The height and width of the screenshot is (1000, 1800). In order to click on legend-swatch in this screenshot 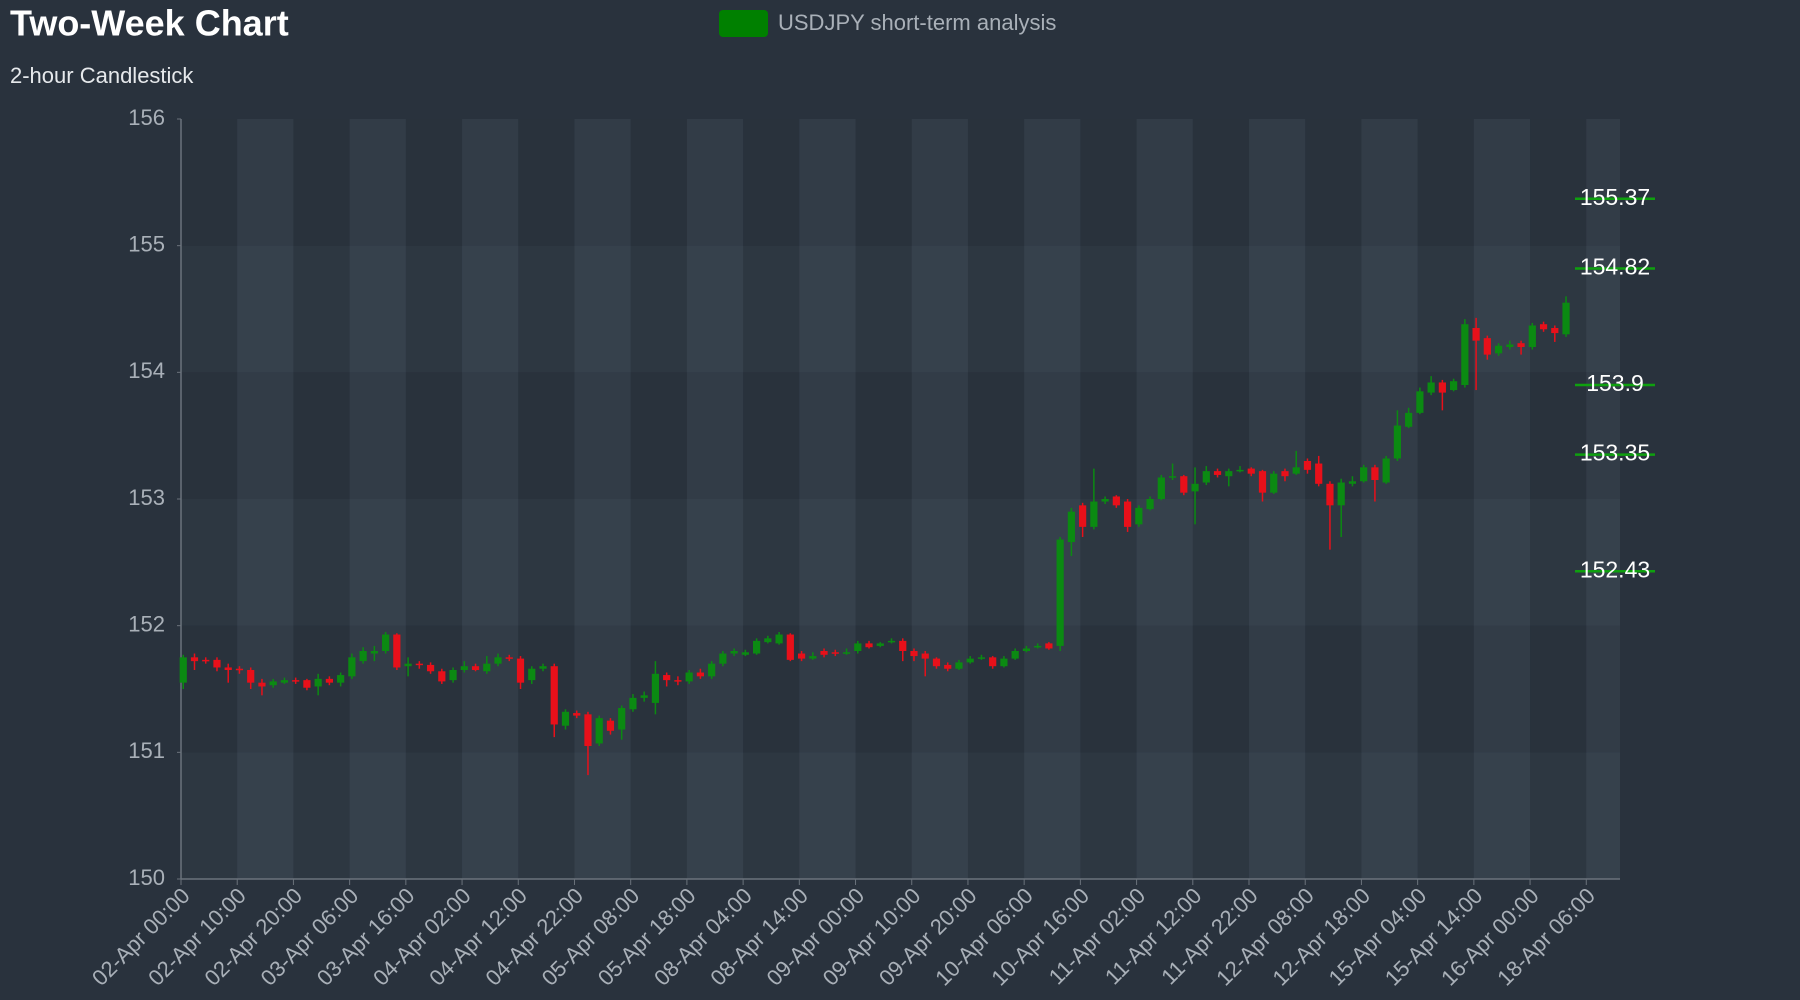, I will do `click(743, 23)`.